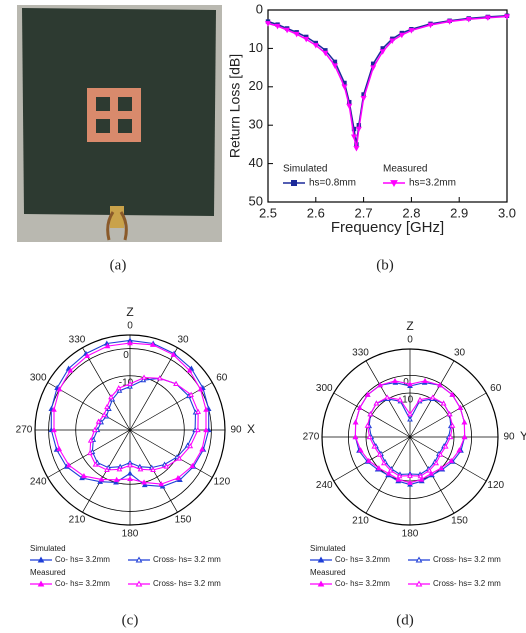 This screenshot has width=526, height=633. I want to click on angle-tick-label: 300, so click(324, 388).